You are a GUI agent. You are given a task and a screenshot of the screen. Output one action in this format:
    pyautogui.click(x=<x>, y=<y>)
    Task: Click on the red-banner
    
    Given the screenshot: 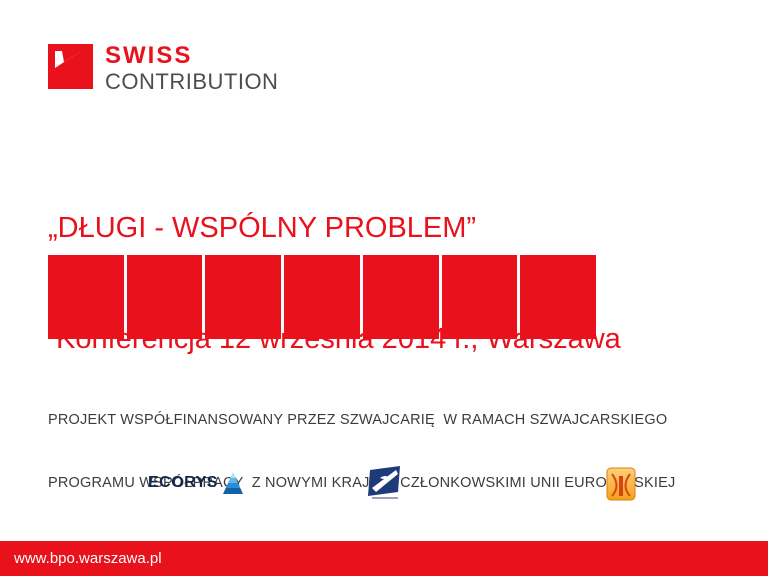 What is the action you would take?
    pyautogui.click(x=322, y=297)
    